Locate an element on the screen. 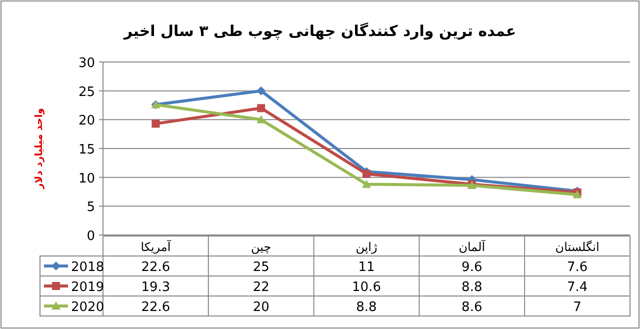  data-label: 19.3 is located at coordinates (155, 287).